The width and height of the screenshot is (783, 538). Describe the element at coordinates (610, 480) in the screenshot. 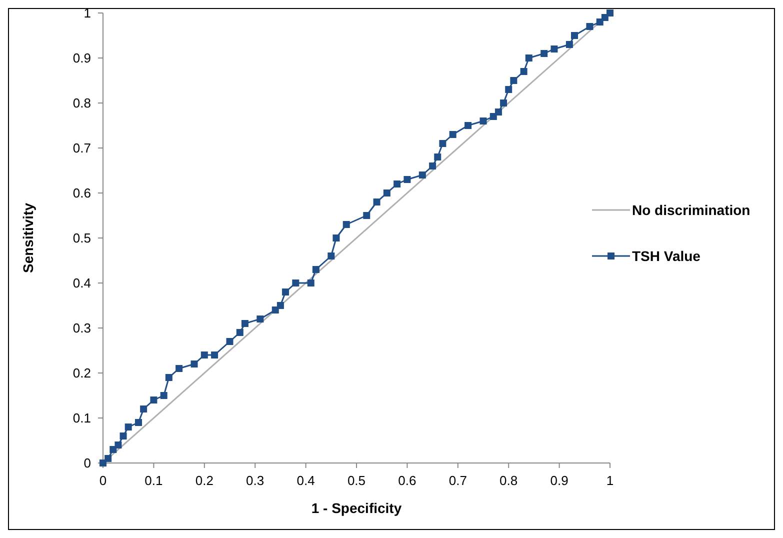

I see `x-tick-label: 1` at that location.